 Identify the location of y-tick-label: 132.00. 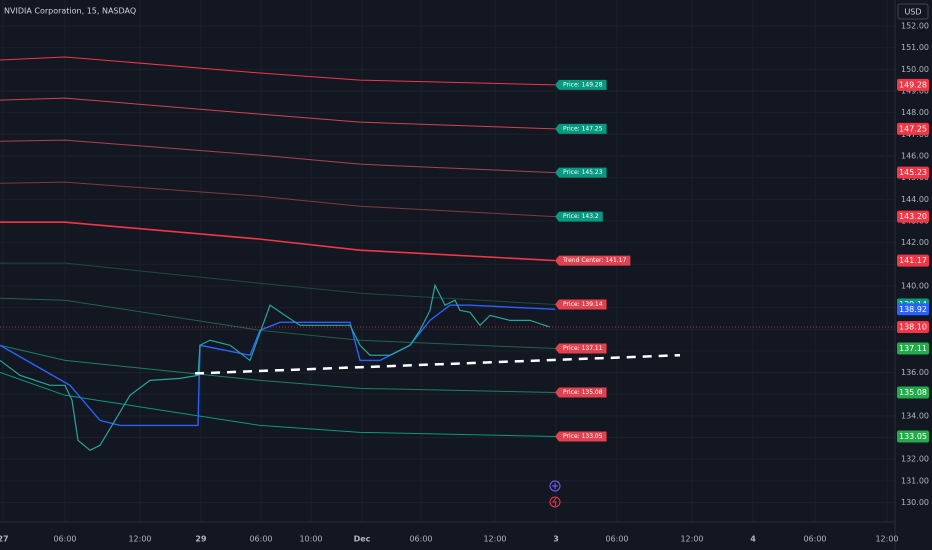
(915, 459).